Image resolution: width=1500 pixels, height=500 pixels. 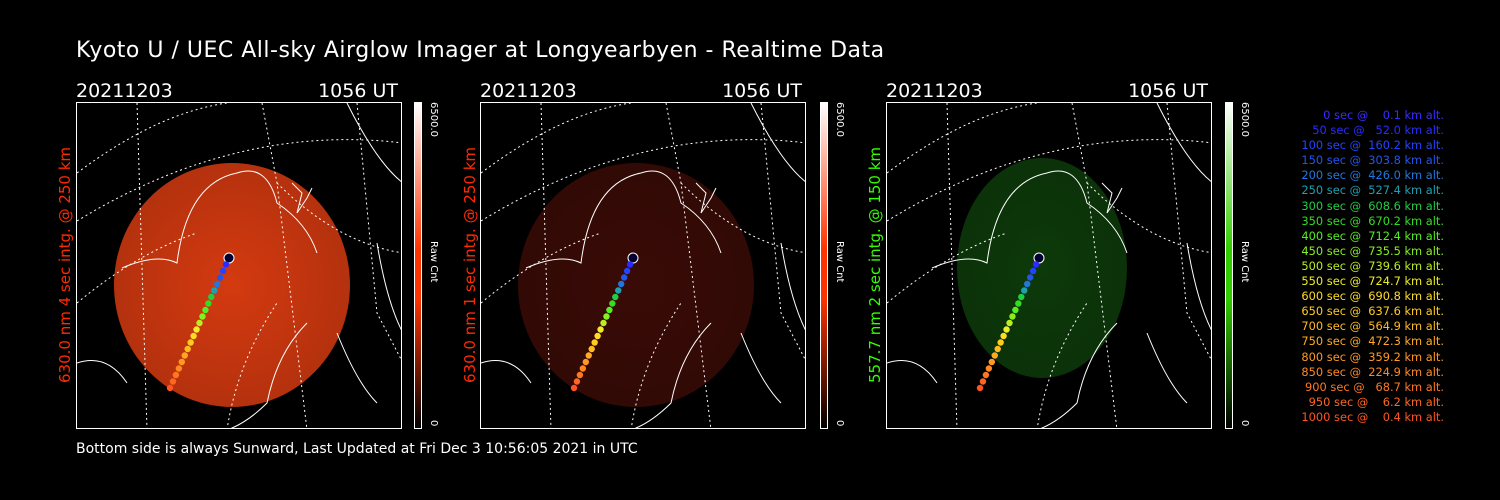 I want to click on panel-1-image, so click(x=239, y=265).